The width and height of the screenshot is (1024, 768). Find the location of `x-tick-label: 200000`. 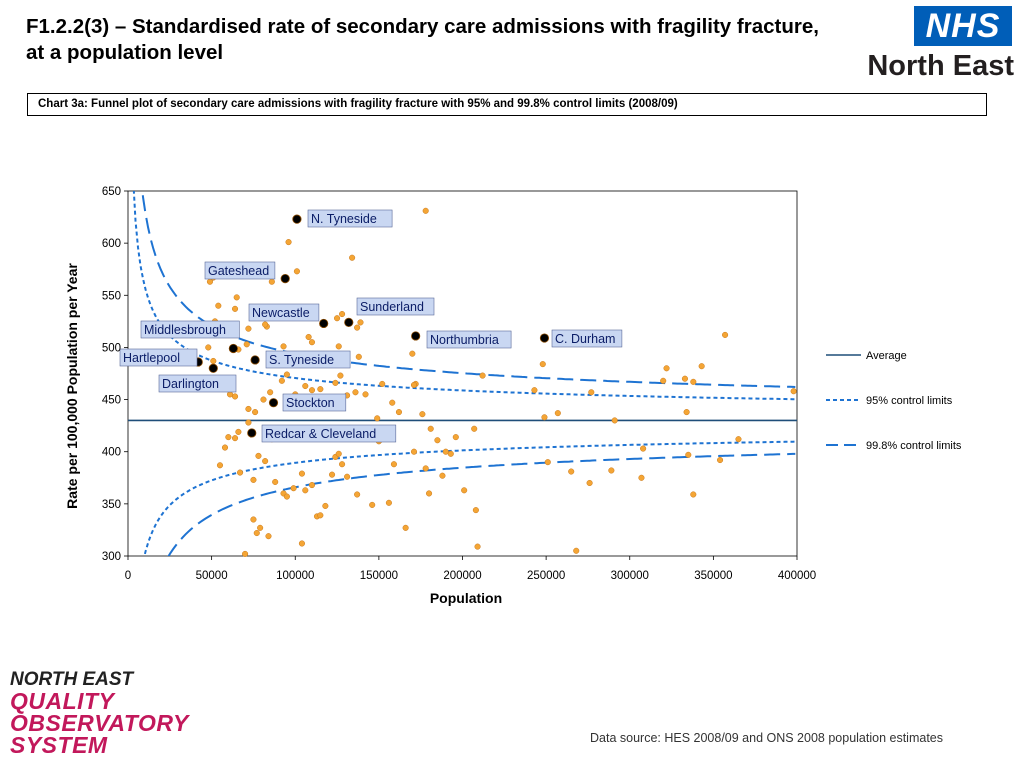

x-tick-label: 200000 is located at coordinates (462, 576).